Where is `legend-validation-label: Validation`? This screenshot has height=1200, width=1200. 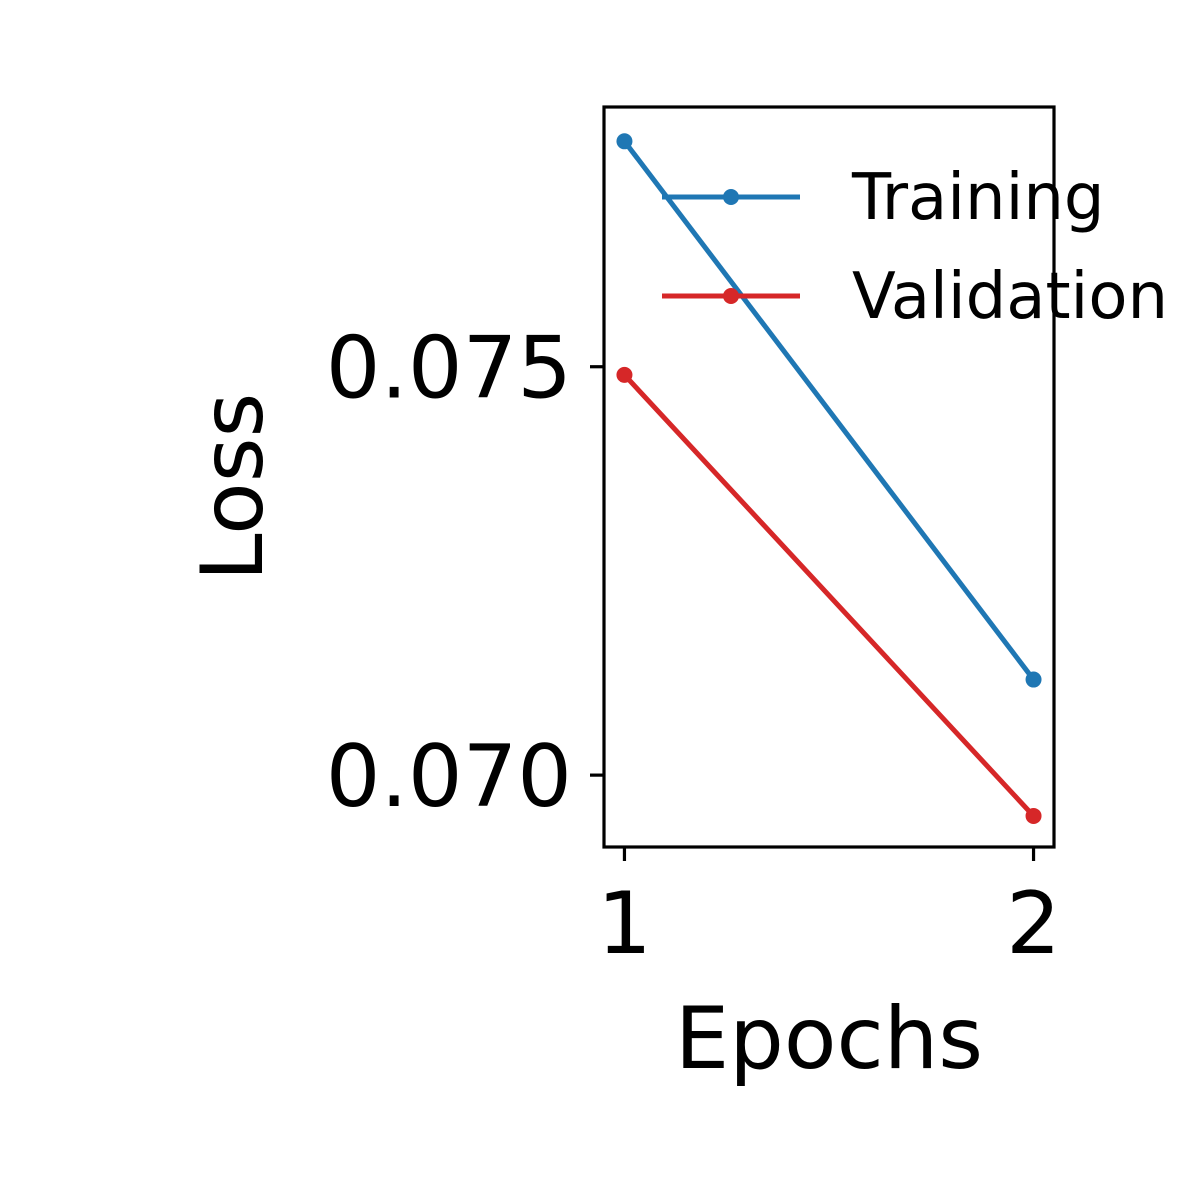 legend-validation-label: Validation is located at coordinates (1010, 297).